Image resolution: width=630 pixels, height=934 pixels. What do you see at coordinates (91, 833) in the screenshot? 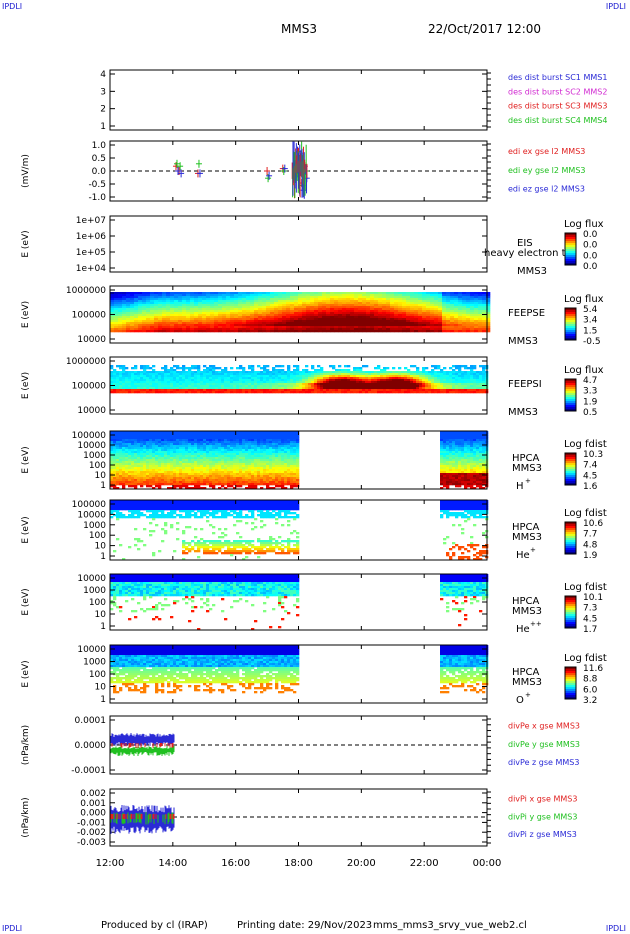
I see `ytick-label-p11: -0.002` at bounding box center [91, 833].